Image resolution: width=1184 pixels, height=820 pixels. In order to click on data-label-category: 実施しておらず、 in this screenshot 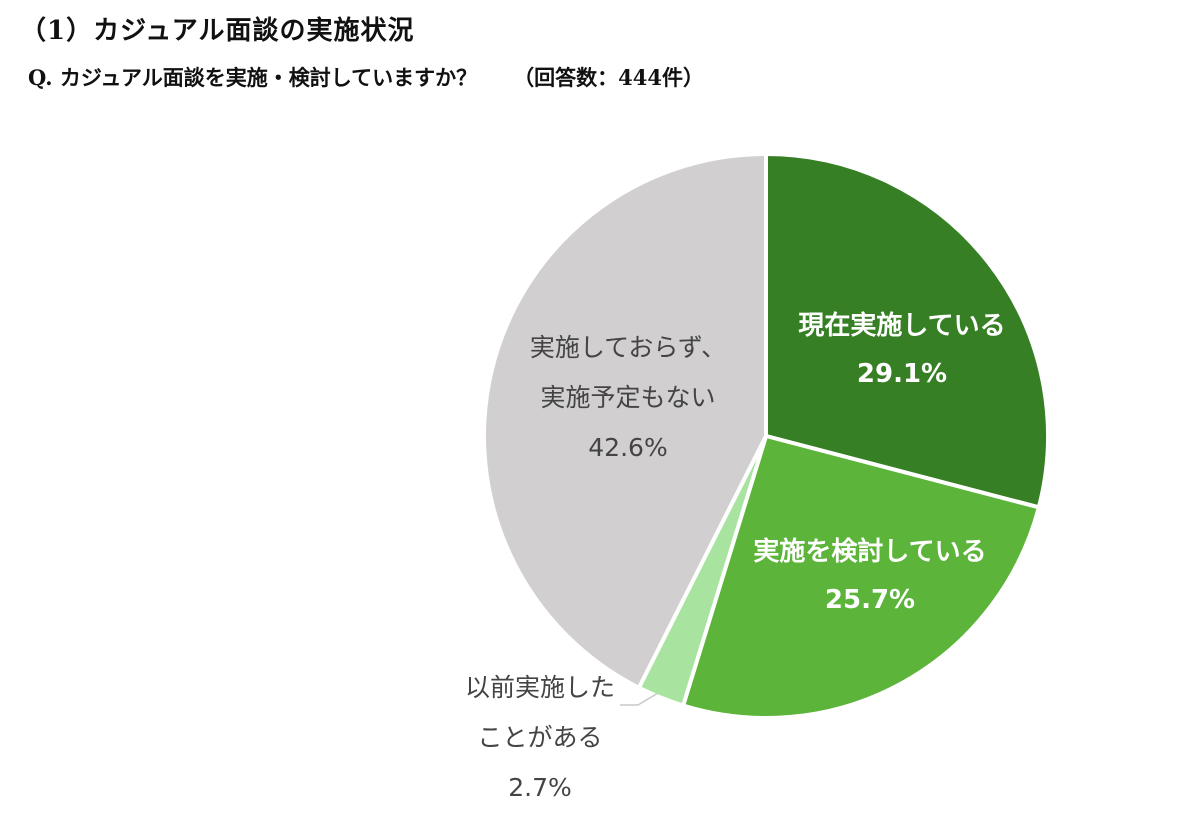, I will do `click(628, 347)`.